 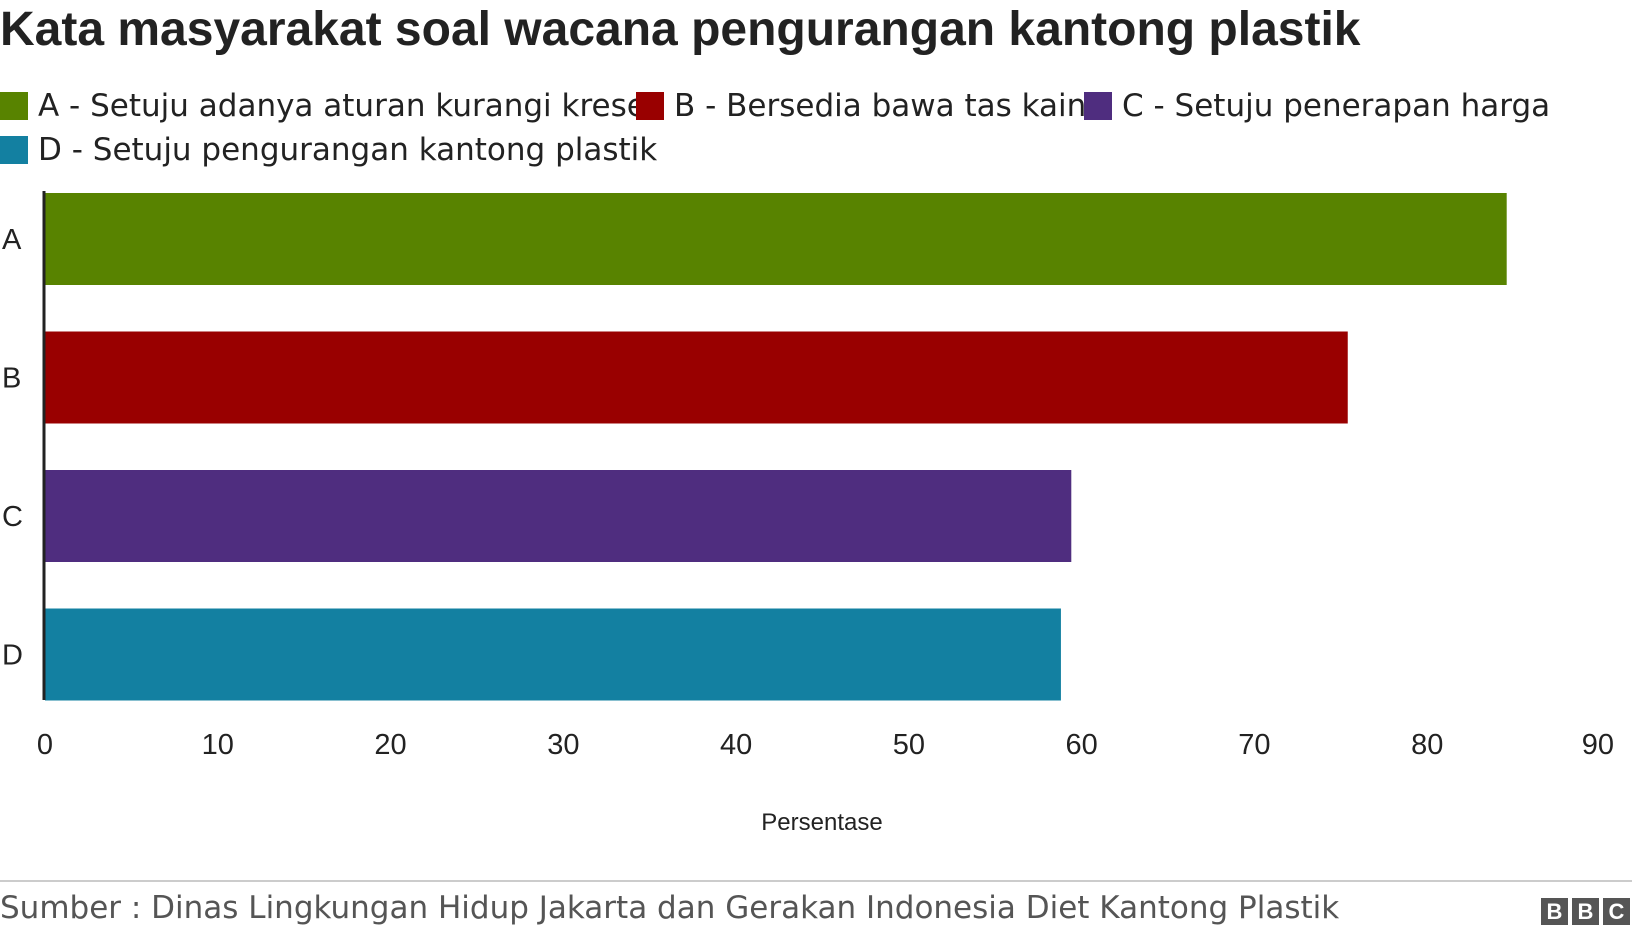 I want to click on legend-item-d: D - Setuju pengurangan kantong plastik, so click(x=328, y=150).